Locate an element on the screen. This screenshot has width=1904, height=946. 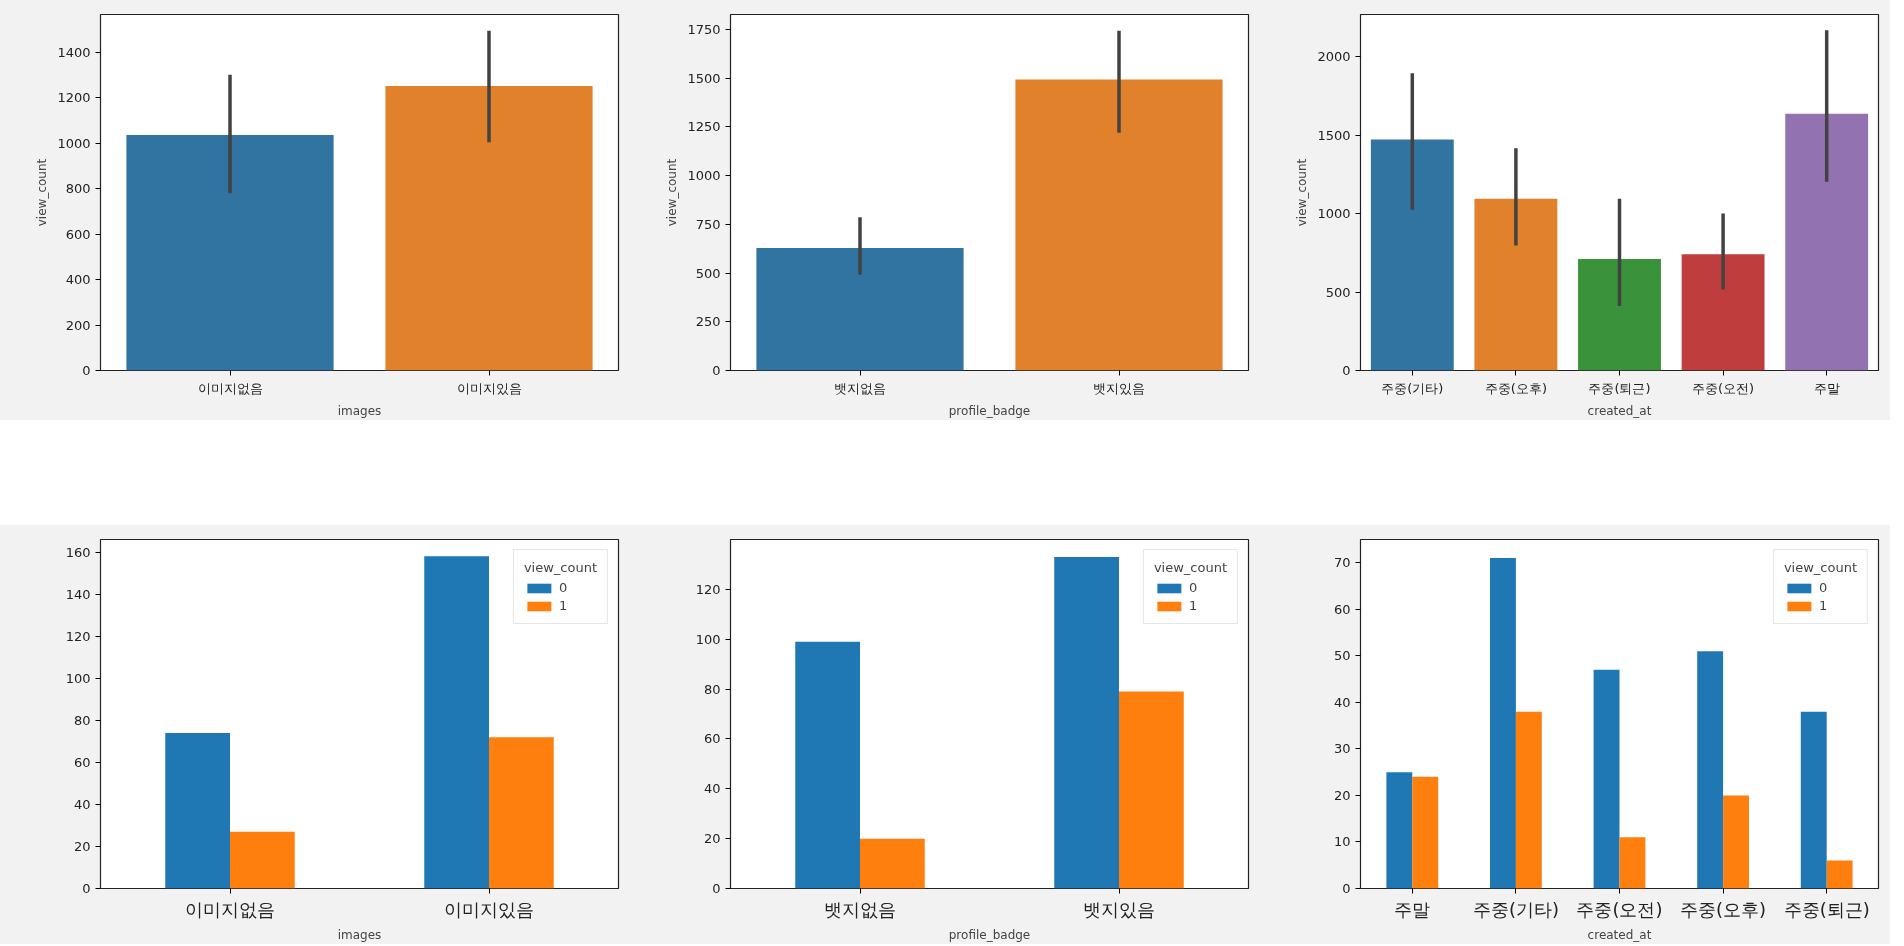
y-tick-label: 140 is located at coordinates (78, 594).